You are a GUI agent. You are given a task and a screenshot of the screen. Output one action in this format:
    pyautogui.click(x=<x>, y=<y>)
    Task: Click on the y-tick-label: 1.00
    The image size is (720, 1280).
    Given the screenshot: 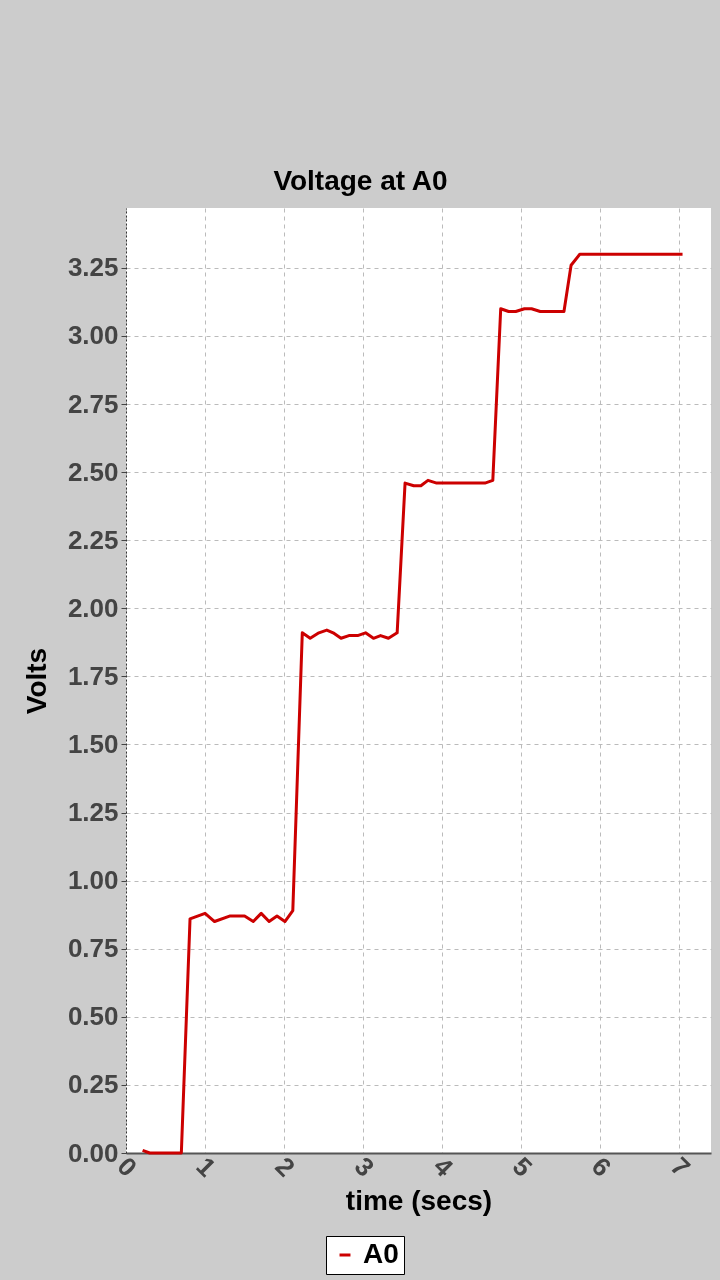 What is the action you would take?
    pyautogui.click(x=93, y=880)
    